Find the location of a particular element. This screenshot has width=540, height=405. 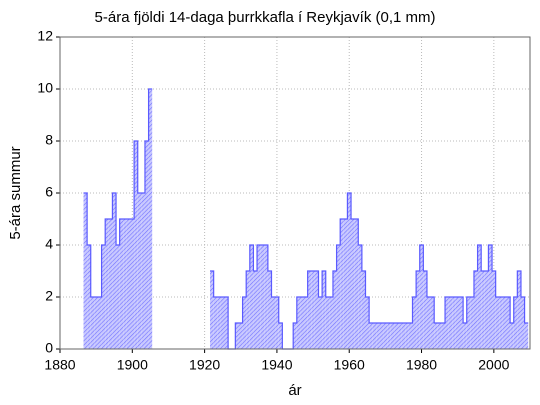

y-tick-label: 2 is located at coordinates (49, 296).